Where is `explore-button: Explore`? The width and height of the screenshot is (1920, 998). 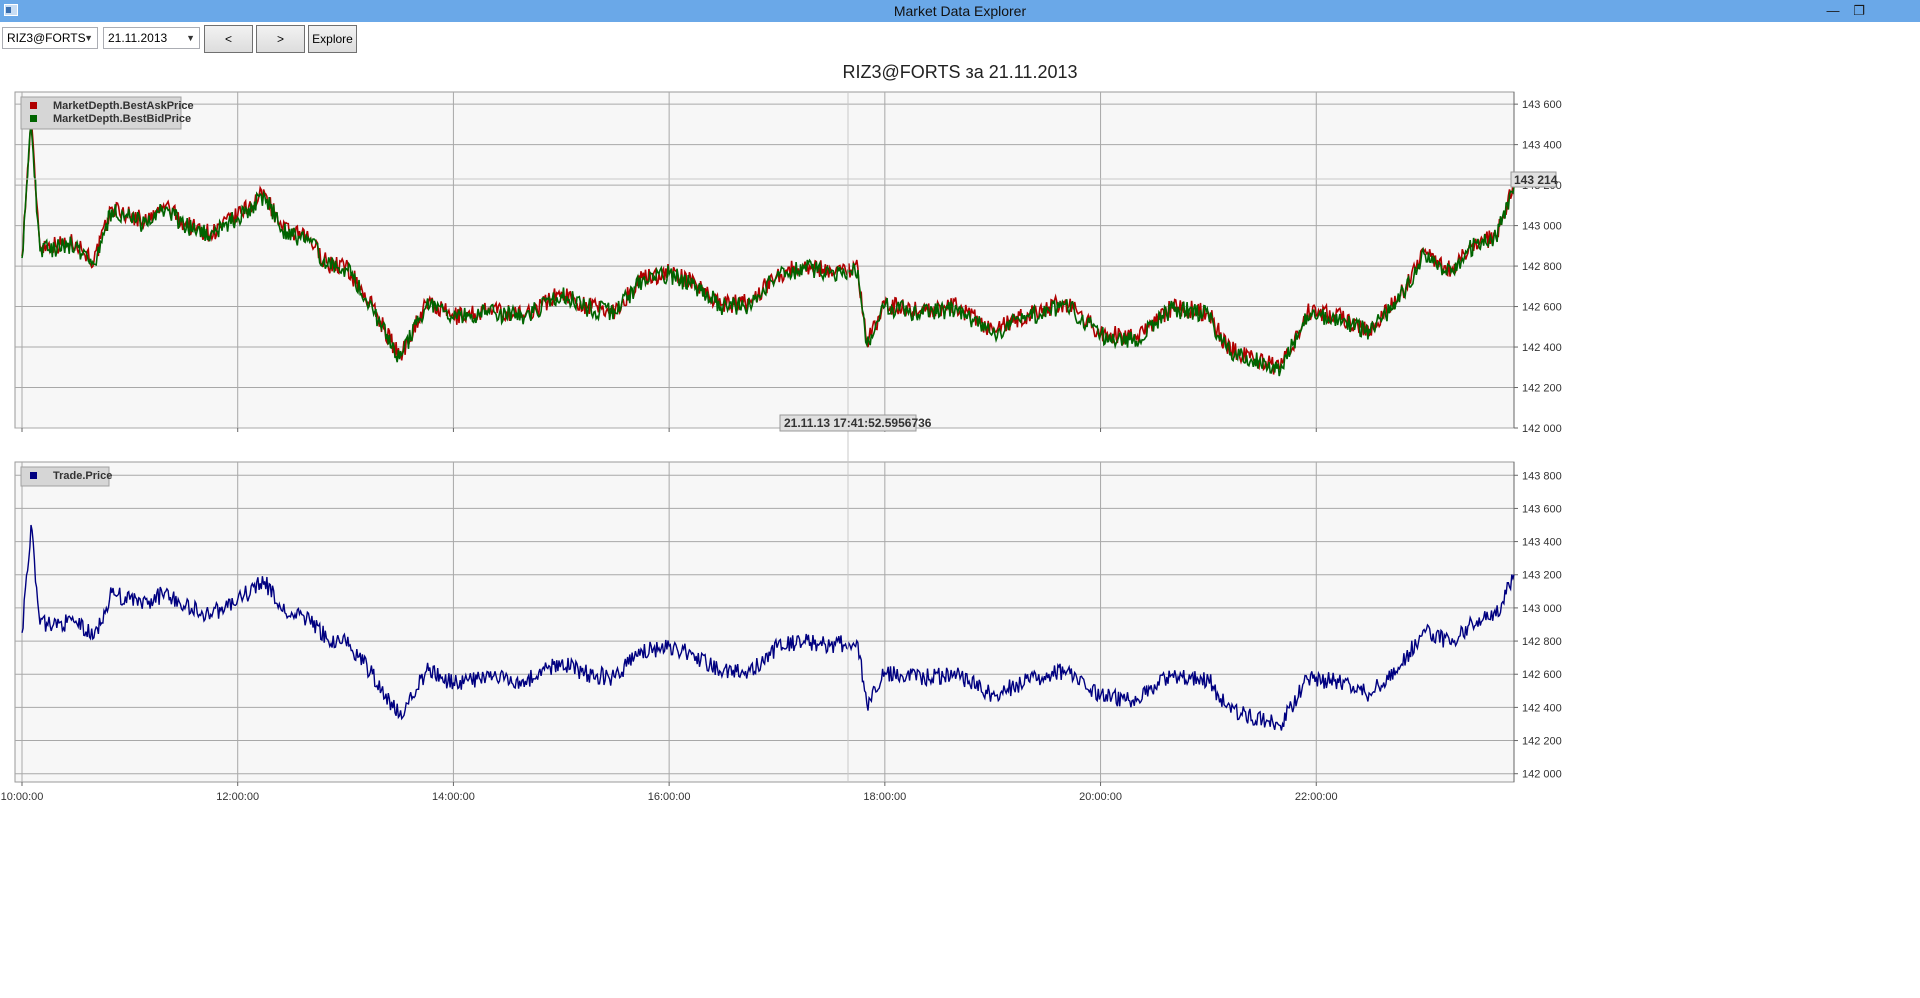
explore-button: Explore is located at coordinates (332, 39).